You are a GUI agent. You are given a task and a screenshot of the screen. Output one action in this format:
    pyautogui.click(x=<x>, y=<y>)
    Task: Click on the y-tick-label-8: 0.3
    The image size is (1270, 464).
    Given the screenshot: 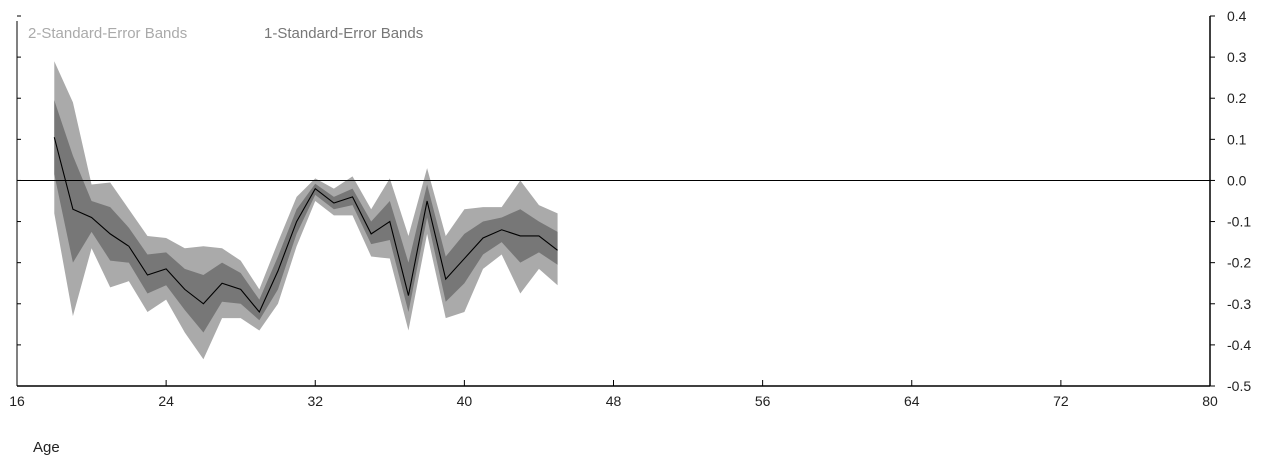 What is the action you would take?
    pyautogui.click(x=1237, y=57)
    